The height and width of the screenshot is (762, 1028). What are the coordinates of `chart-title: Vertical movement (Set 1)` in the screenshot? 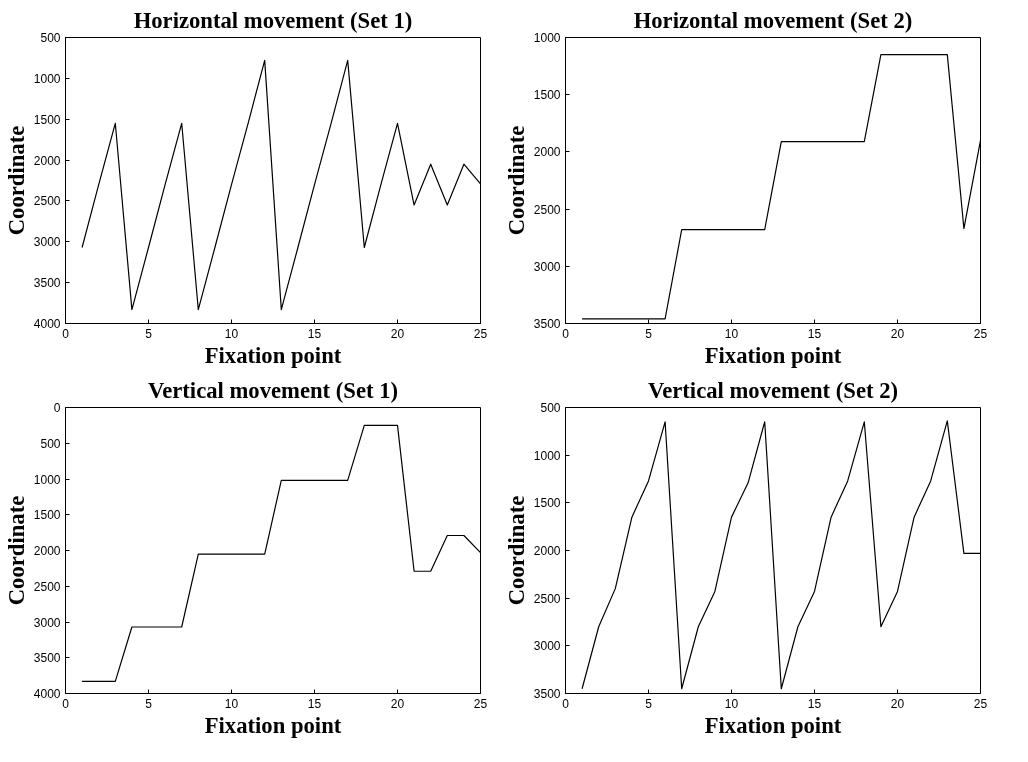 It's located at (273, 390).